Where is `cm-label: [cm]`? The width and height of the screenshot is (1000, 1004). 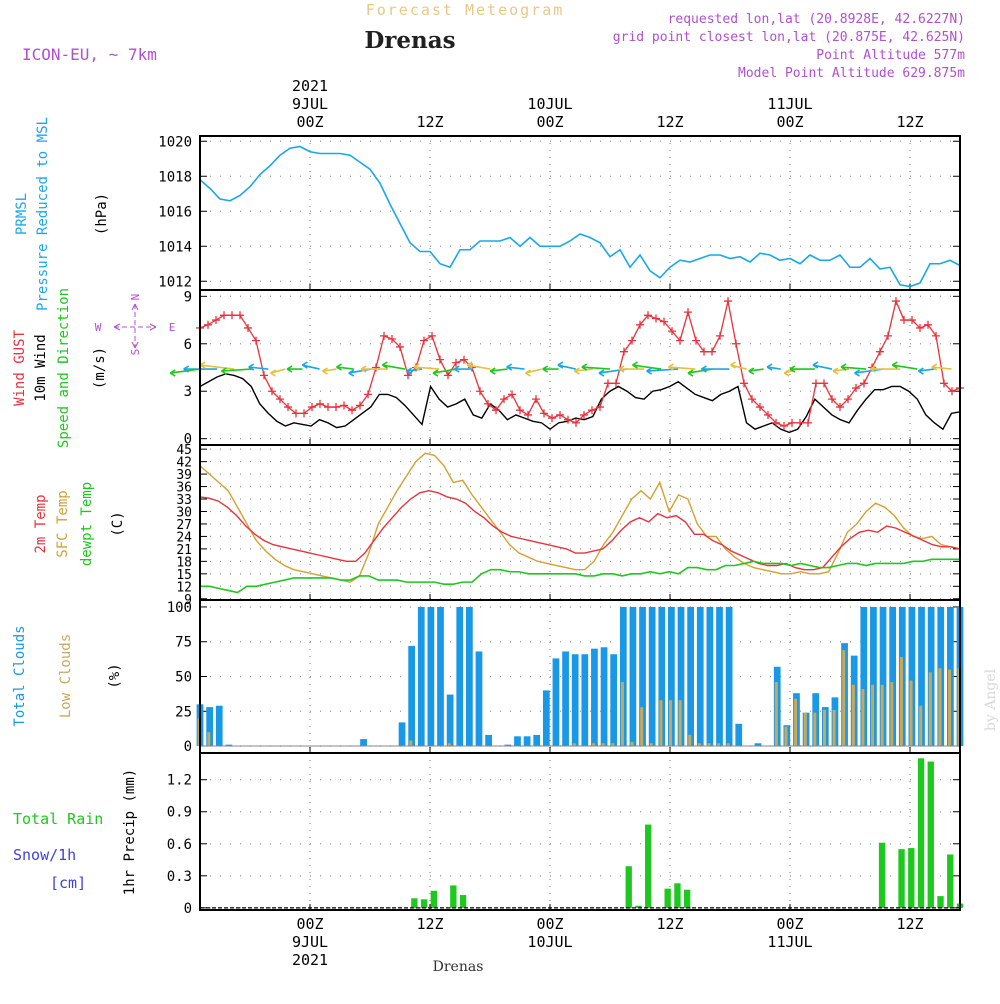 cm-label: [cm] is located at coordinates (68, 883).